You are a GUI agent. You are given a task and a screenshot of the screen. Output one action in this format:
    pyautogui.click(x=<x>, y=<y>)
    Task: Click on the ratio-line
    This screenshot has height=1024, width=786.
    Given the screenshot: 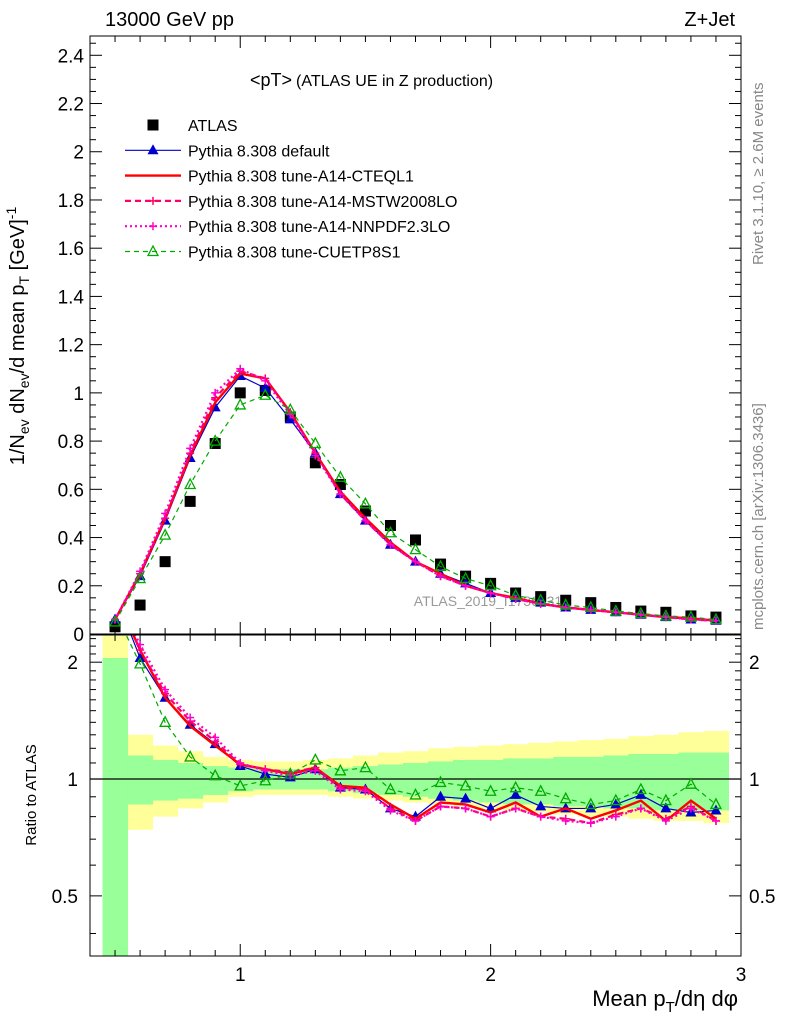 What is the action you would take?
    pyautogui.click(x=421, y=720)
    